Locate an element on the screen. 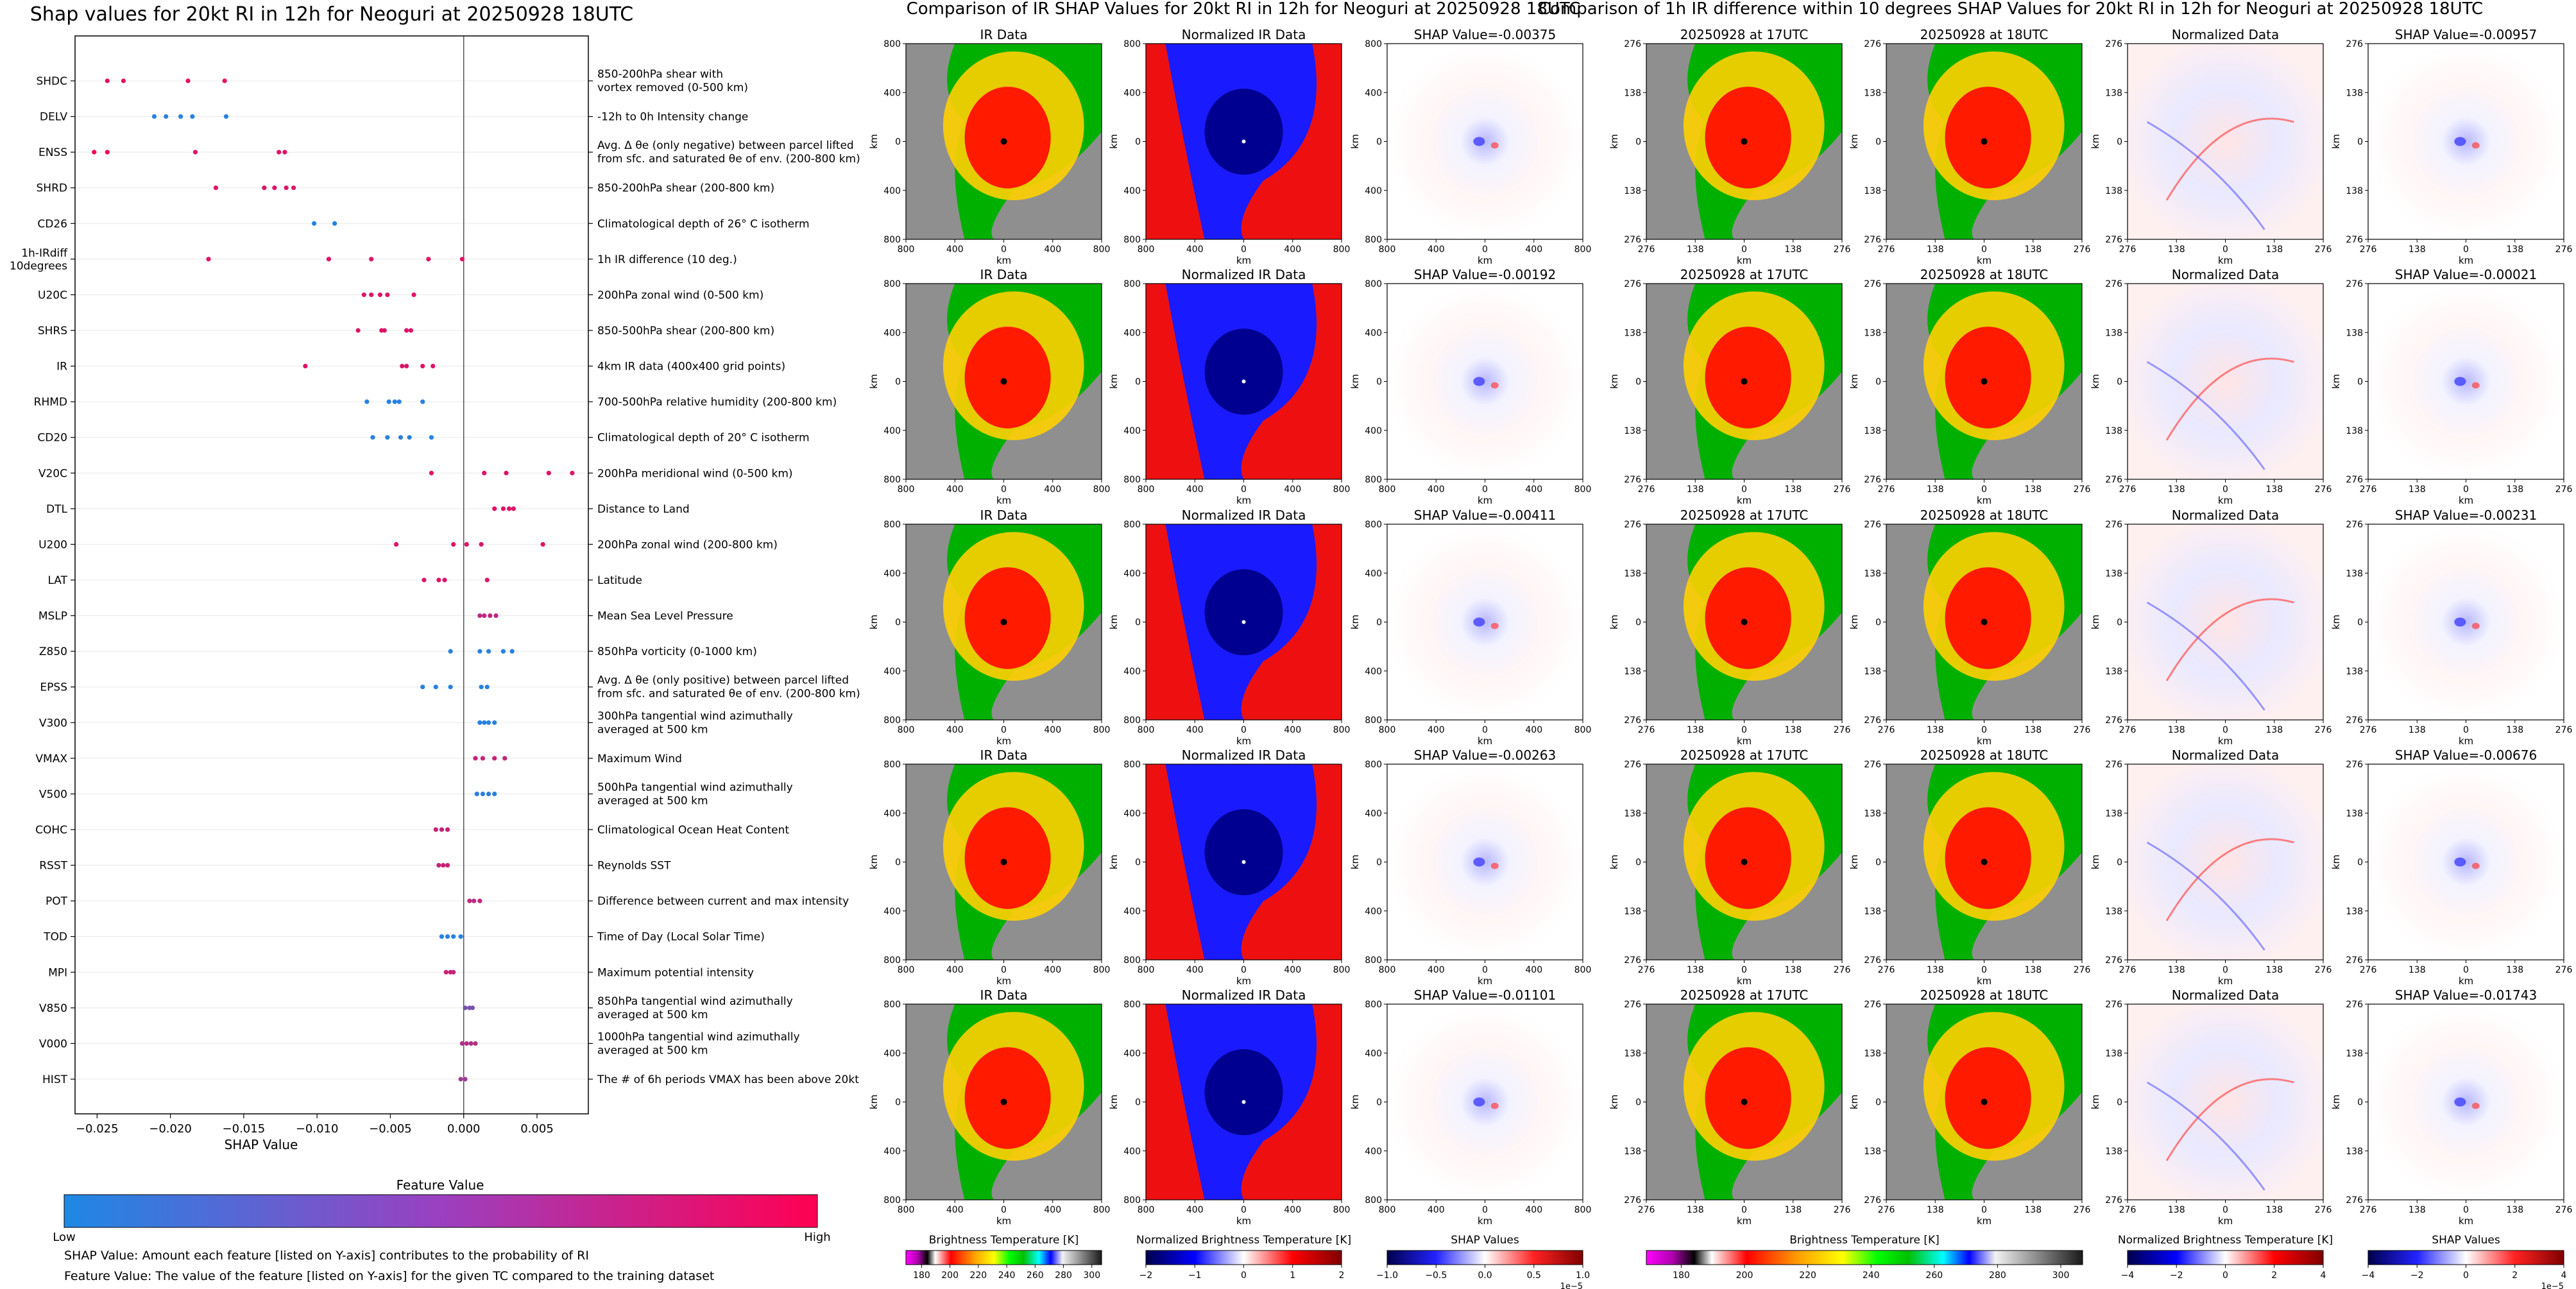 The height and width of the screenshot is (1289, 2576). feature-description: 850hPa vorticity (0-1000 km) is located at coordinates (677, 651).